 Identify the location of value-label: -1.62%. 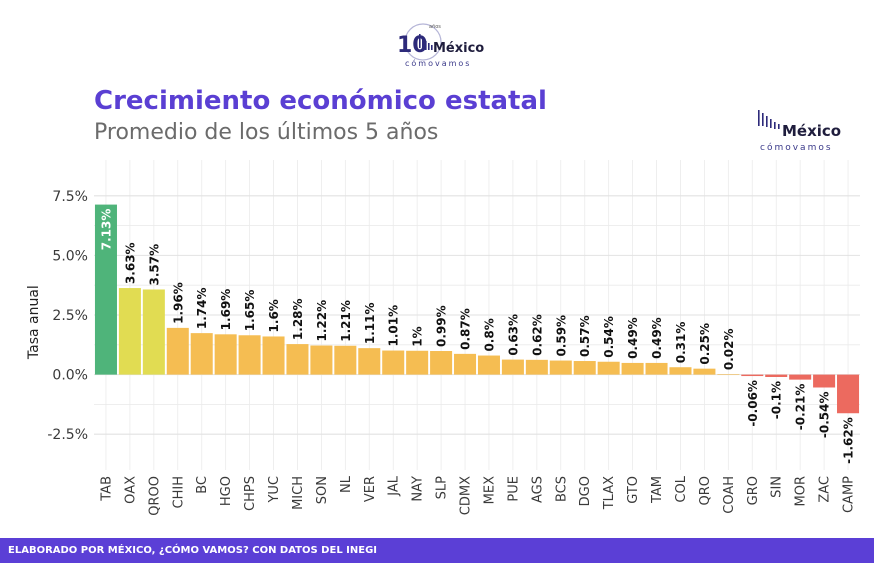
(849, 440).